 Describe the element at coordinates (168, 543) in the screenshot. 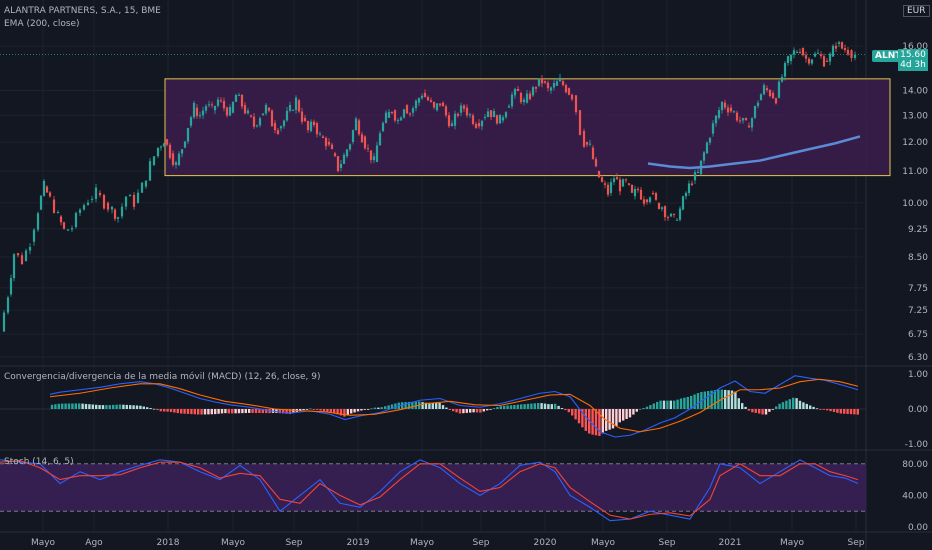

I see `time-tick-label: 2018` at that location.